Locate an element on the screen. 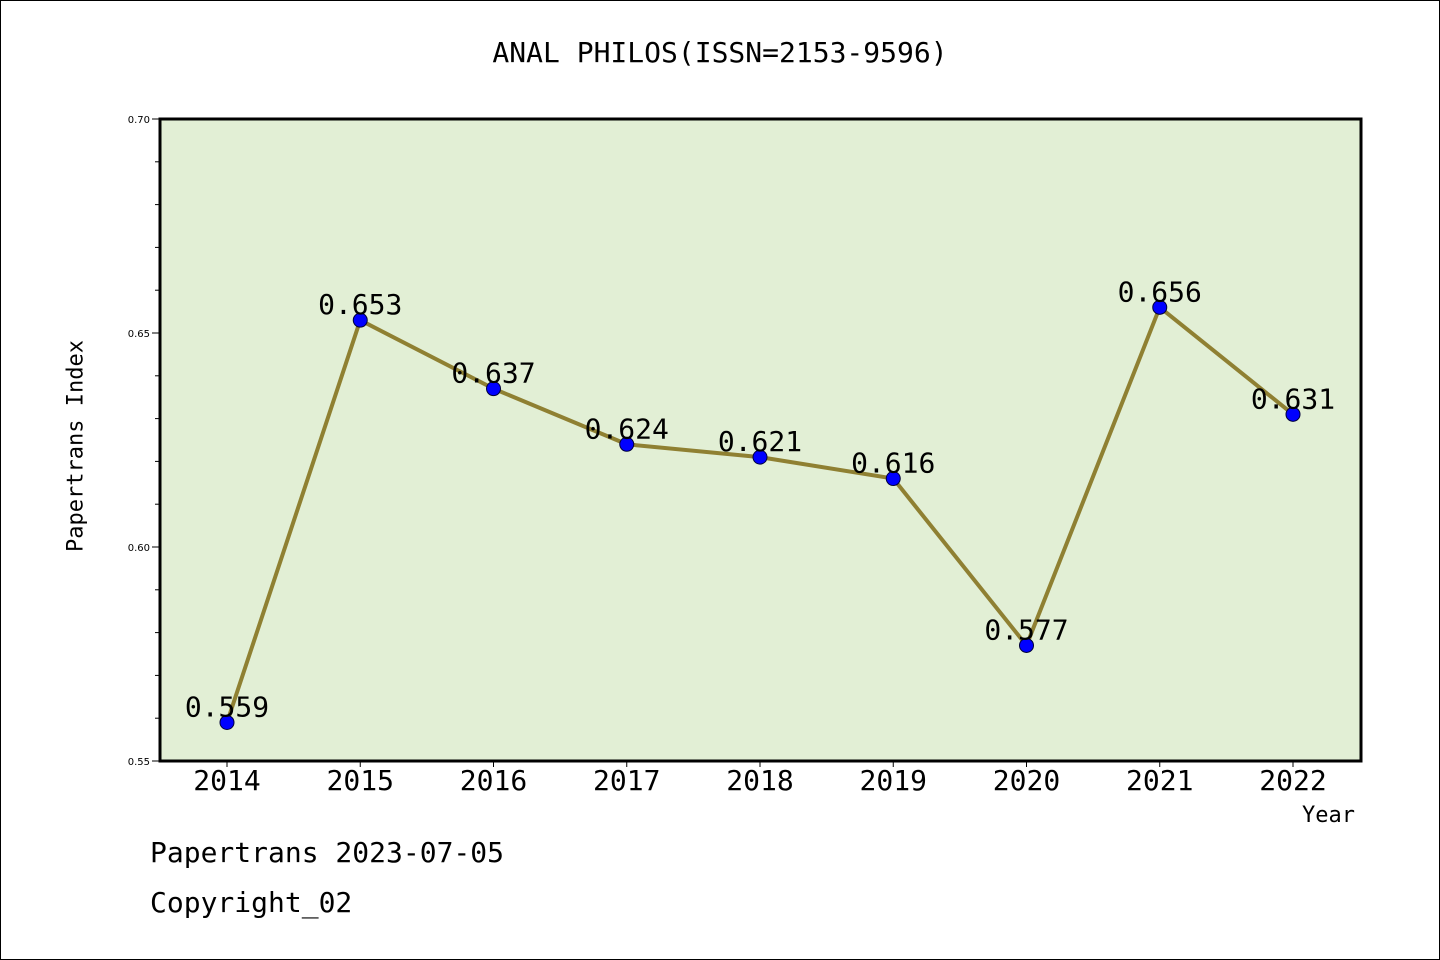  y-tick-label: 0.70 is located at coordinates (139, 120).